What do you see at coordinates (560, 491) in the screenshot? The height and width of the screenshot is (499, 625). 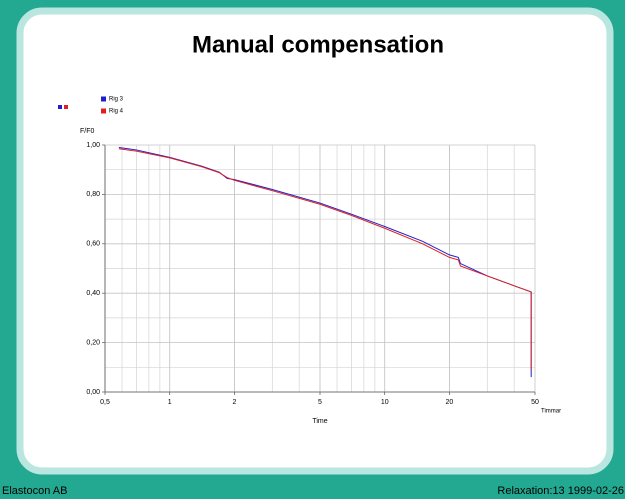 I see `footer-right: Relaxation:13 1999-02-26` at bounding box center [560, 491].